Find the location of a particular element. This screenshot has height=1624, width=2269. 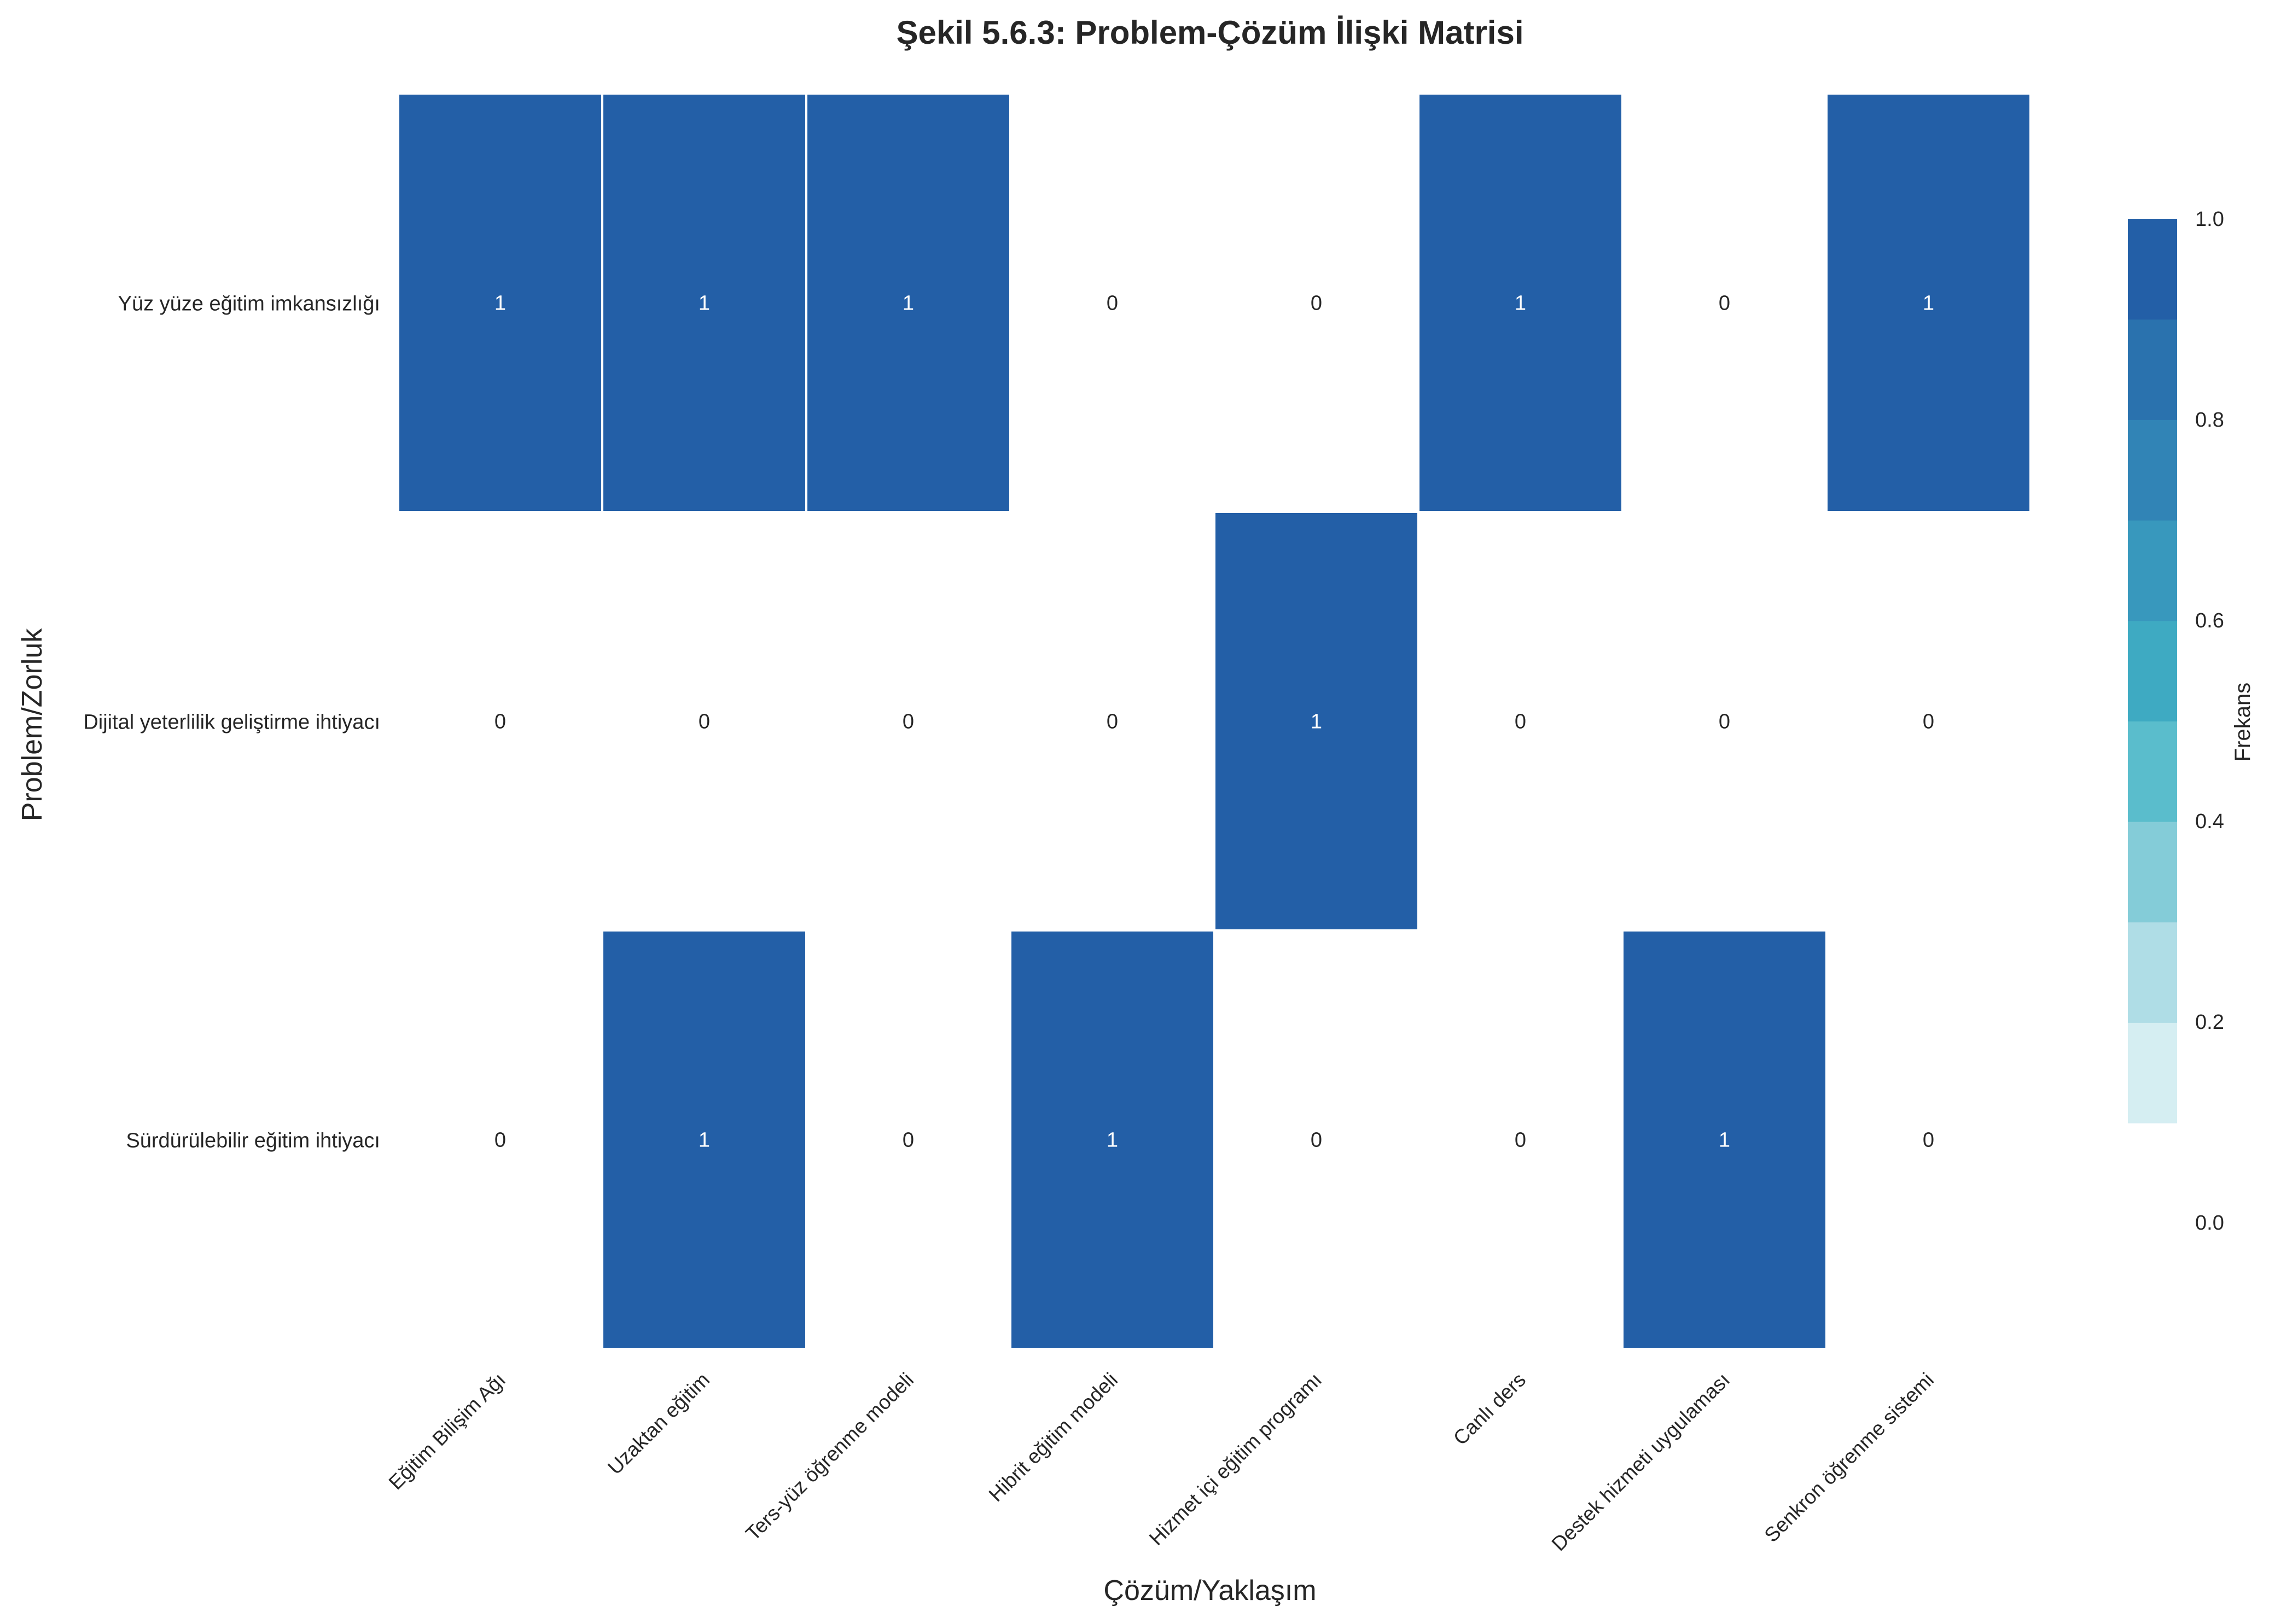

x-tick-label: Hizmet içi eğitim programı is located at coordinates (1235, 1459).